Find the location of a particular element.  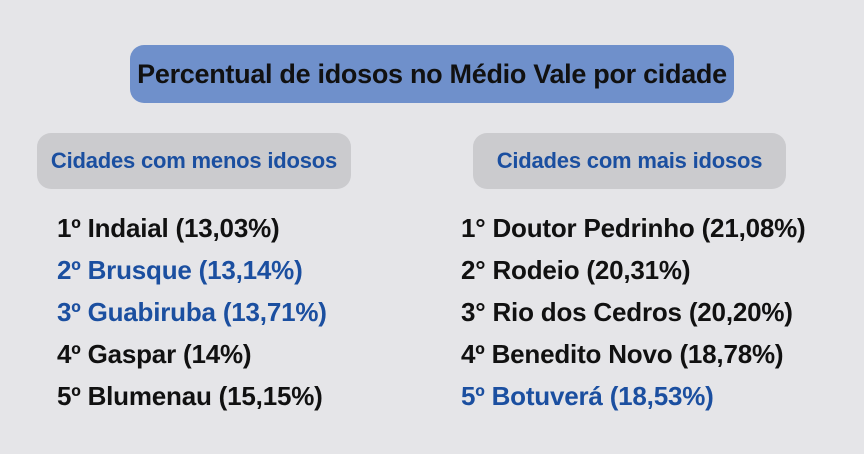

right-column-header-label: Cidades com mais idosos is located at coordinates (629, 160).